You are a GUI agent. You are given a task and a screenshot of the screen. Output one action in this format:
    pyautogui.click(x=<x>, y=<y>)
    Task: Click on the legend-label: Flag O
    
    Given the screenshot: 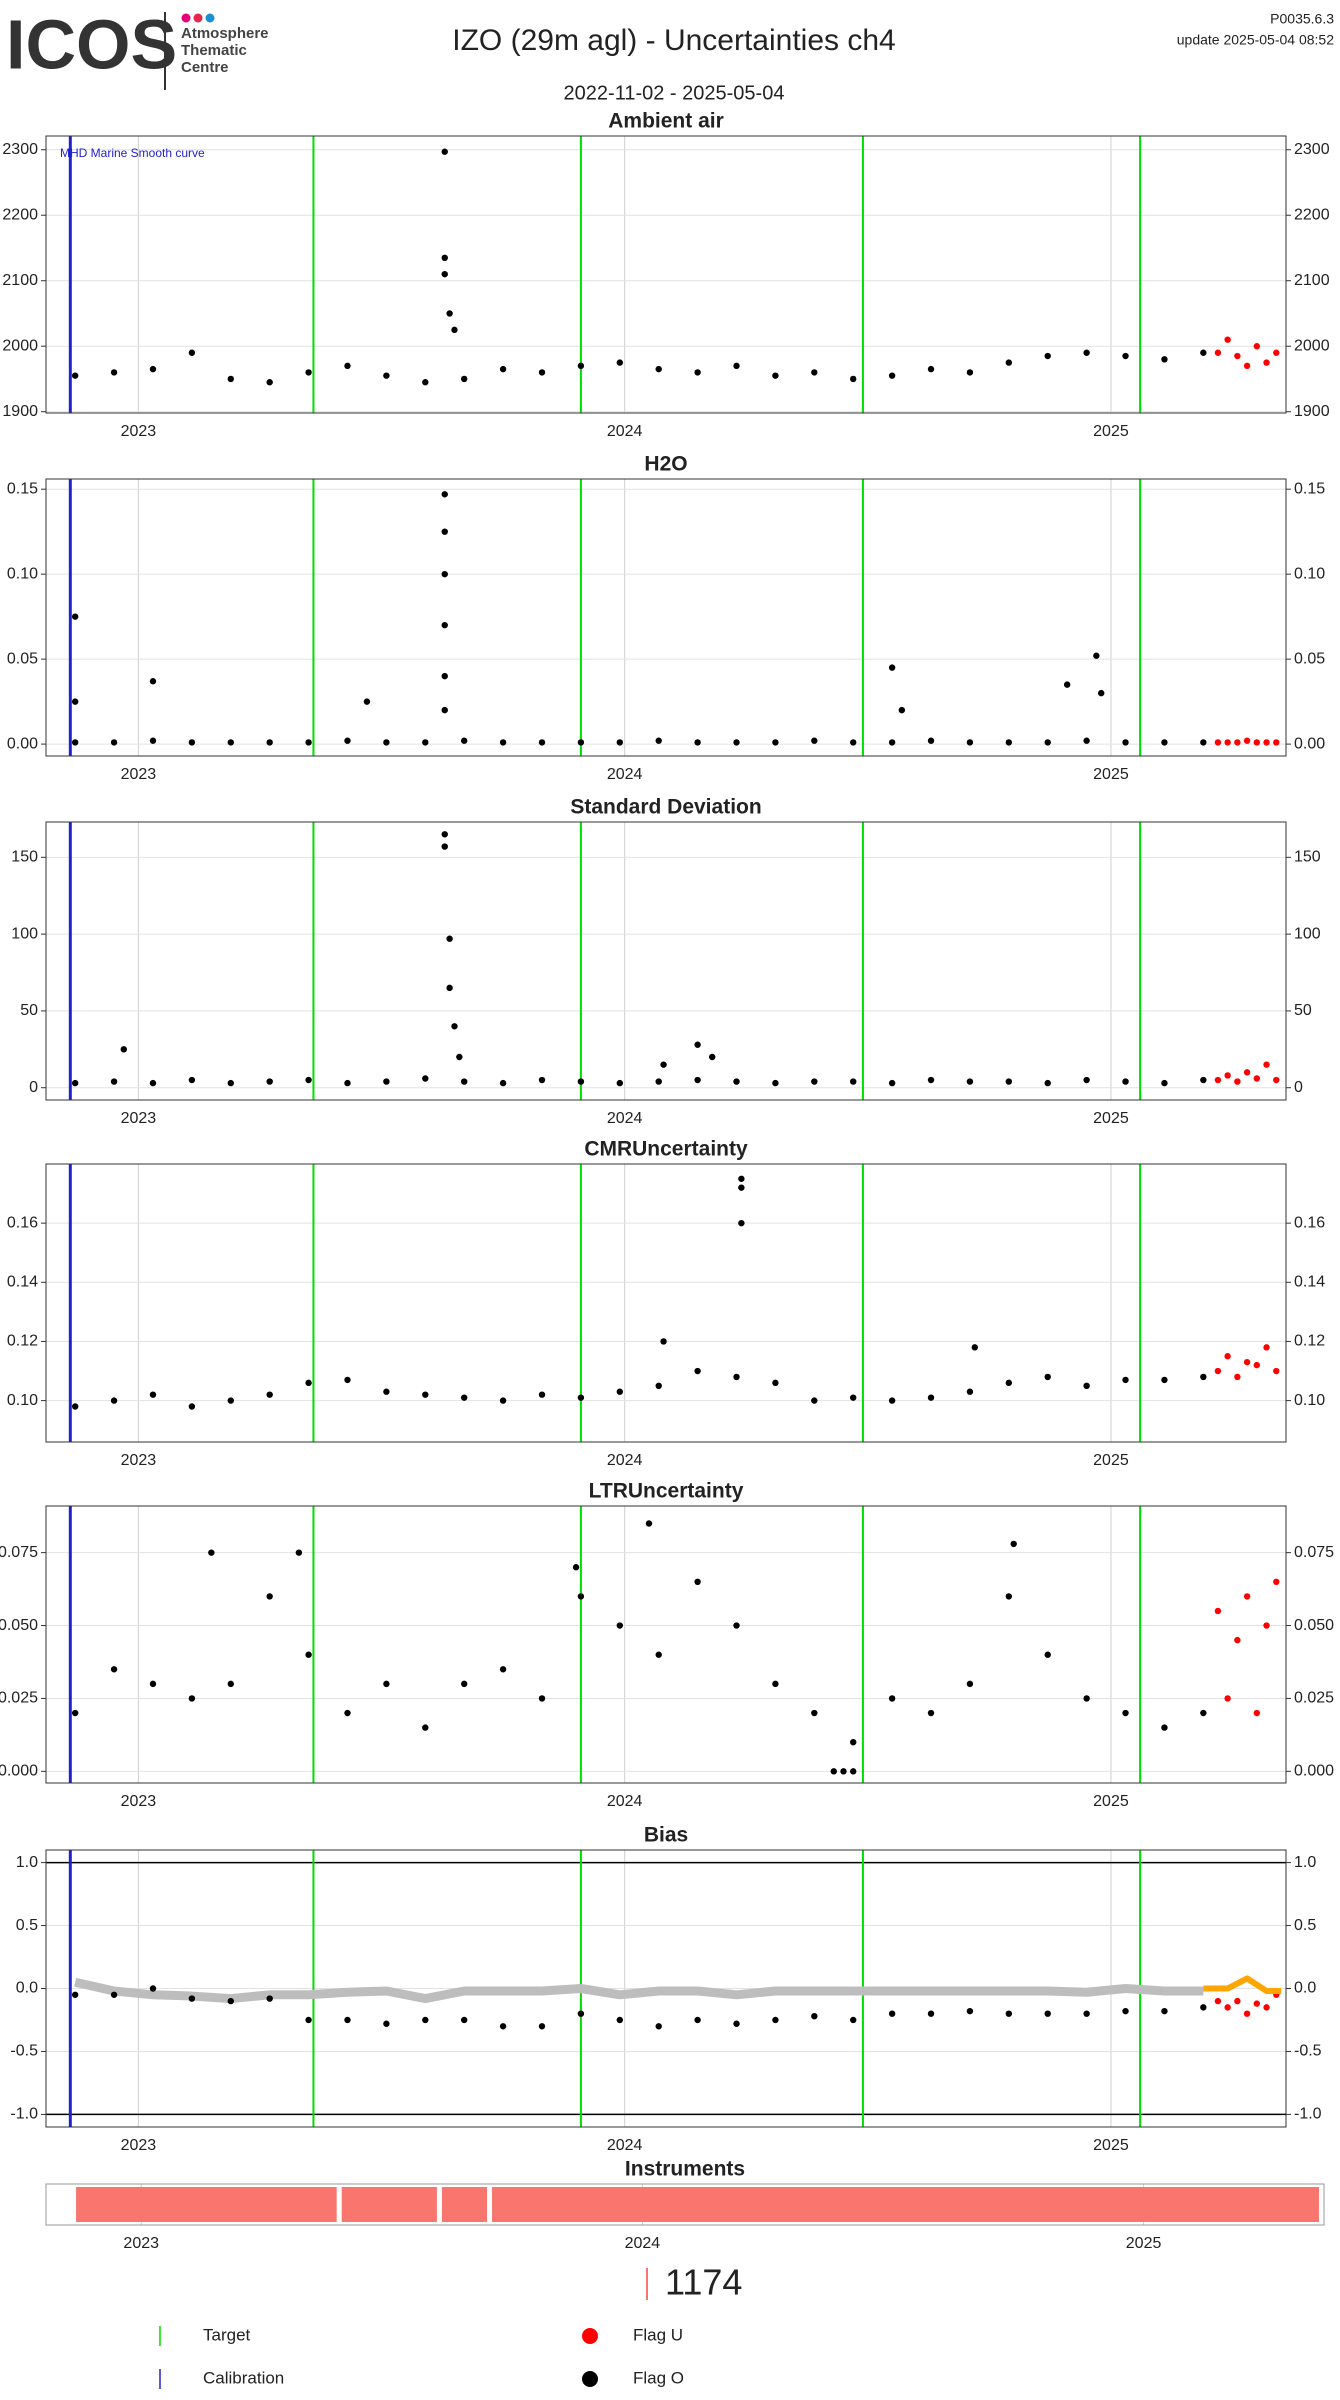 What is the action you would take?
    pyautogui.click(x=658, y=2377)
    